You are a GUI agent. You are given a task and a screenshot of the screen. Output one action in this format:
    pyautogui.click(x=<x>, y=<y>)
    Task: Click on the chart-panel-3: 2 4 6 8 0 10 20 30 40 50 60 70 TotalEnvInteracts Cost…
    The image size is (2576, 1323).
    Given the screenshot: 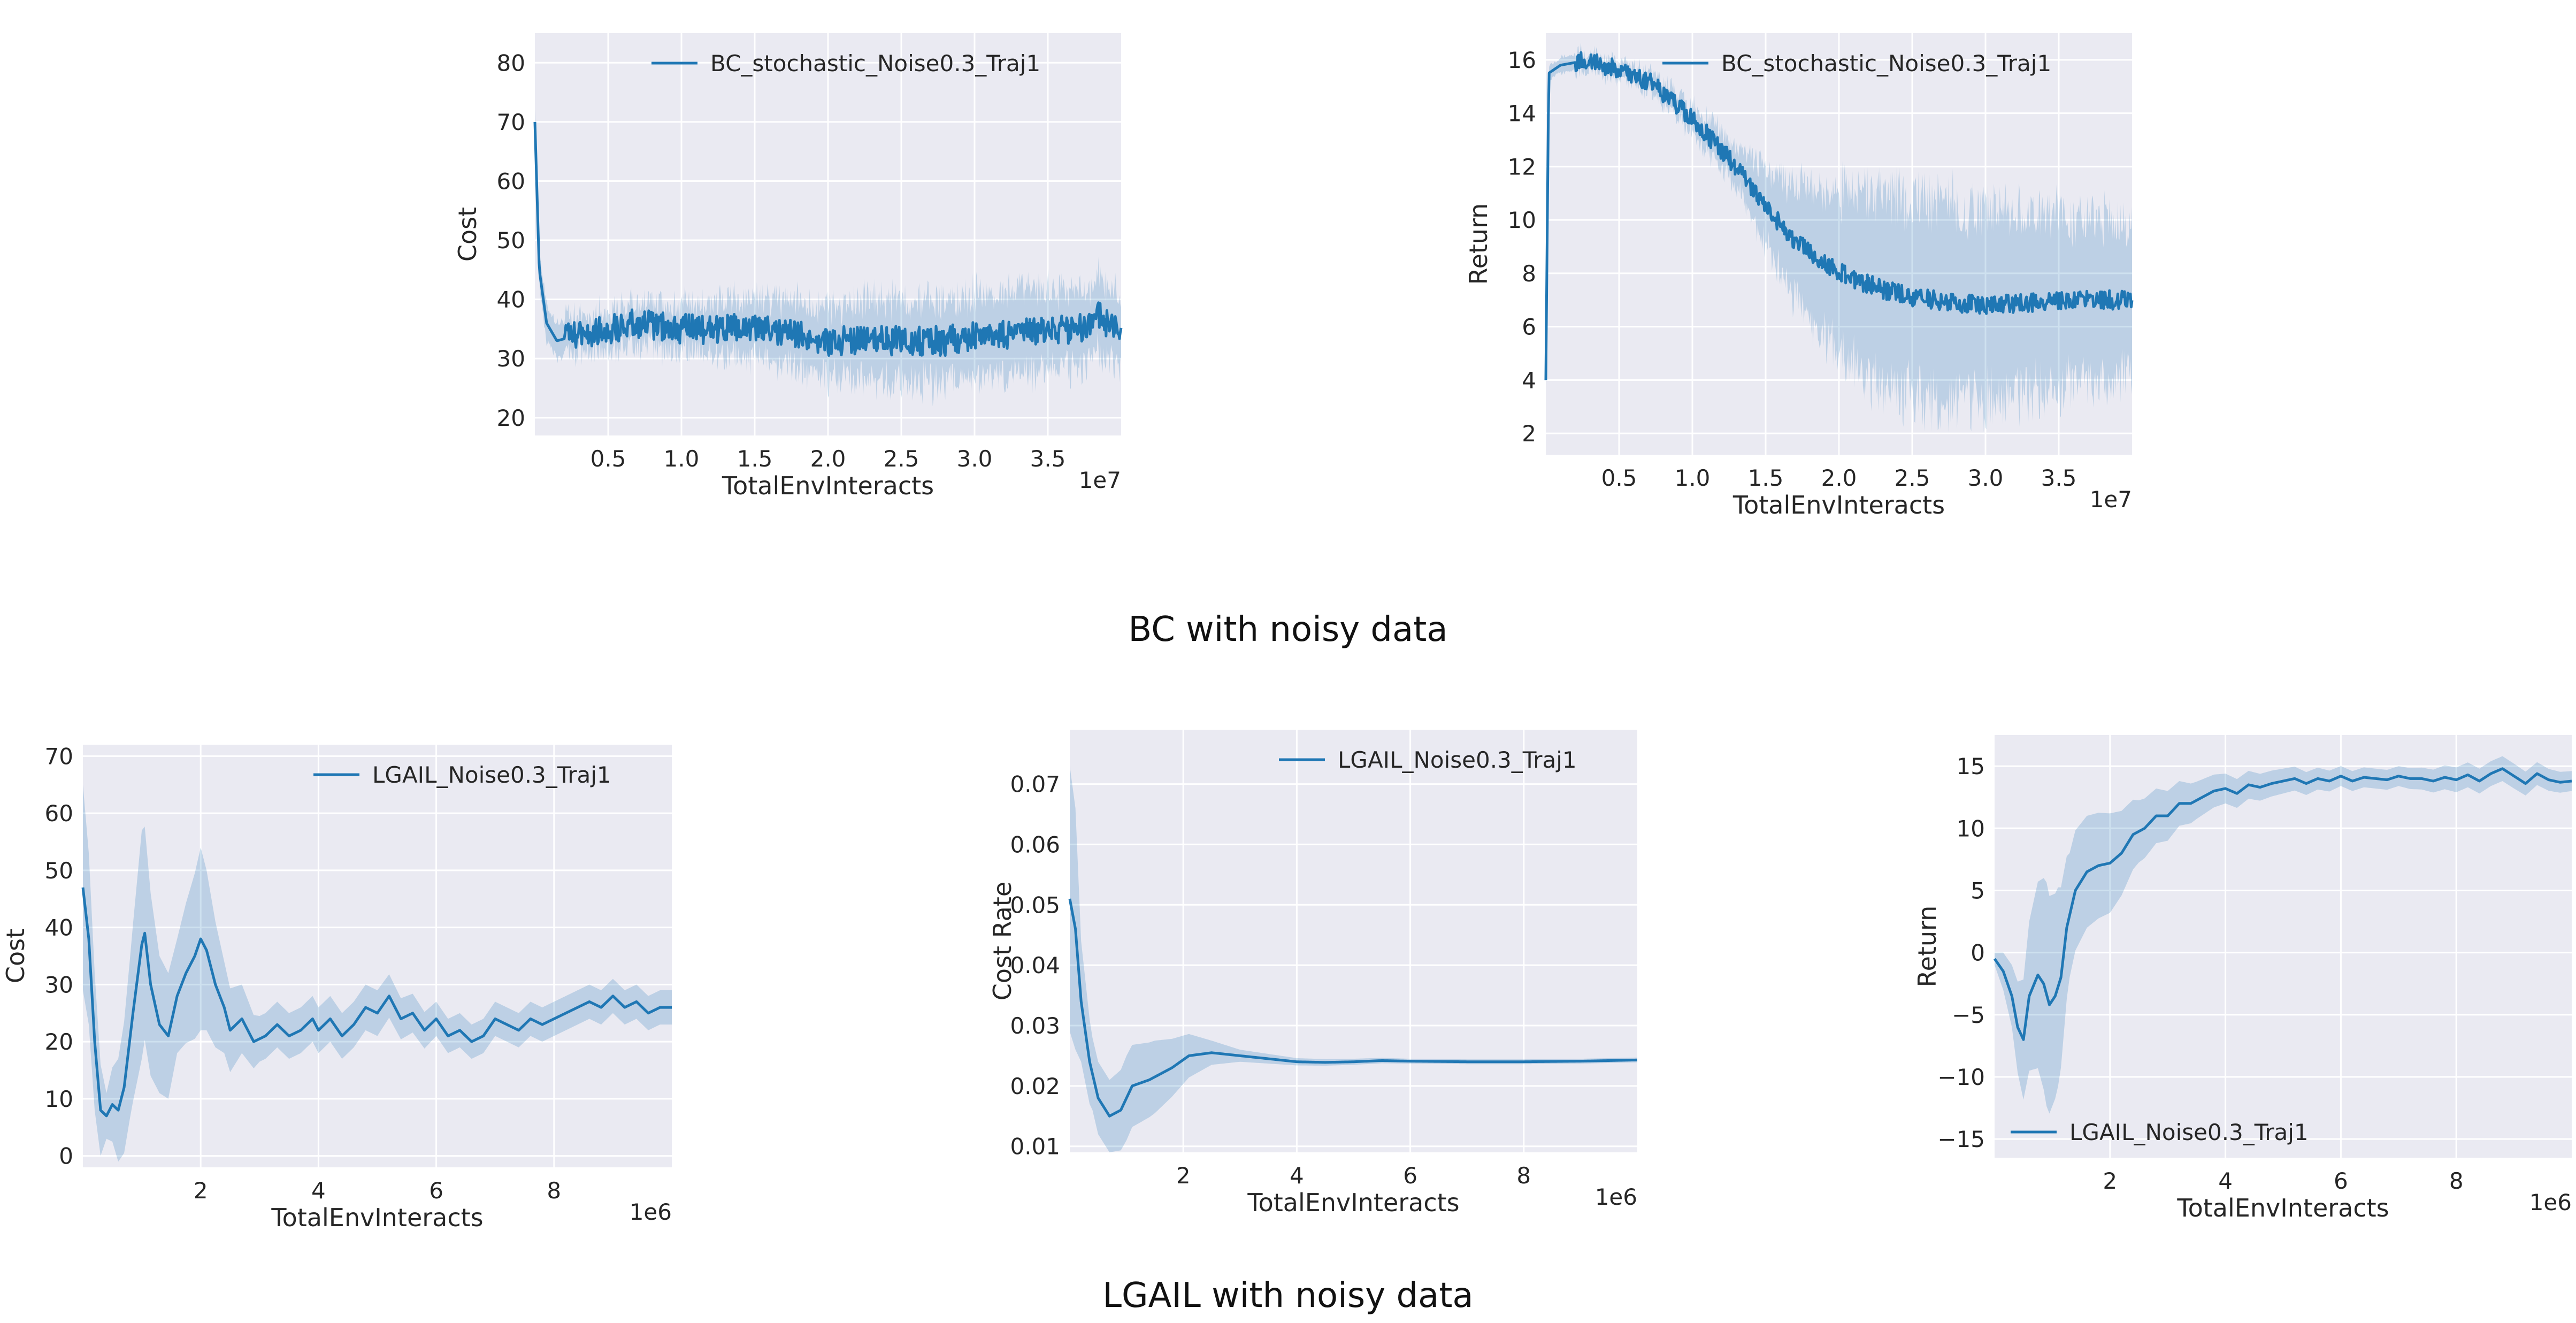 What is the action you would take?
    pyautogui.click(x=336, y=987)
    